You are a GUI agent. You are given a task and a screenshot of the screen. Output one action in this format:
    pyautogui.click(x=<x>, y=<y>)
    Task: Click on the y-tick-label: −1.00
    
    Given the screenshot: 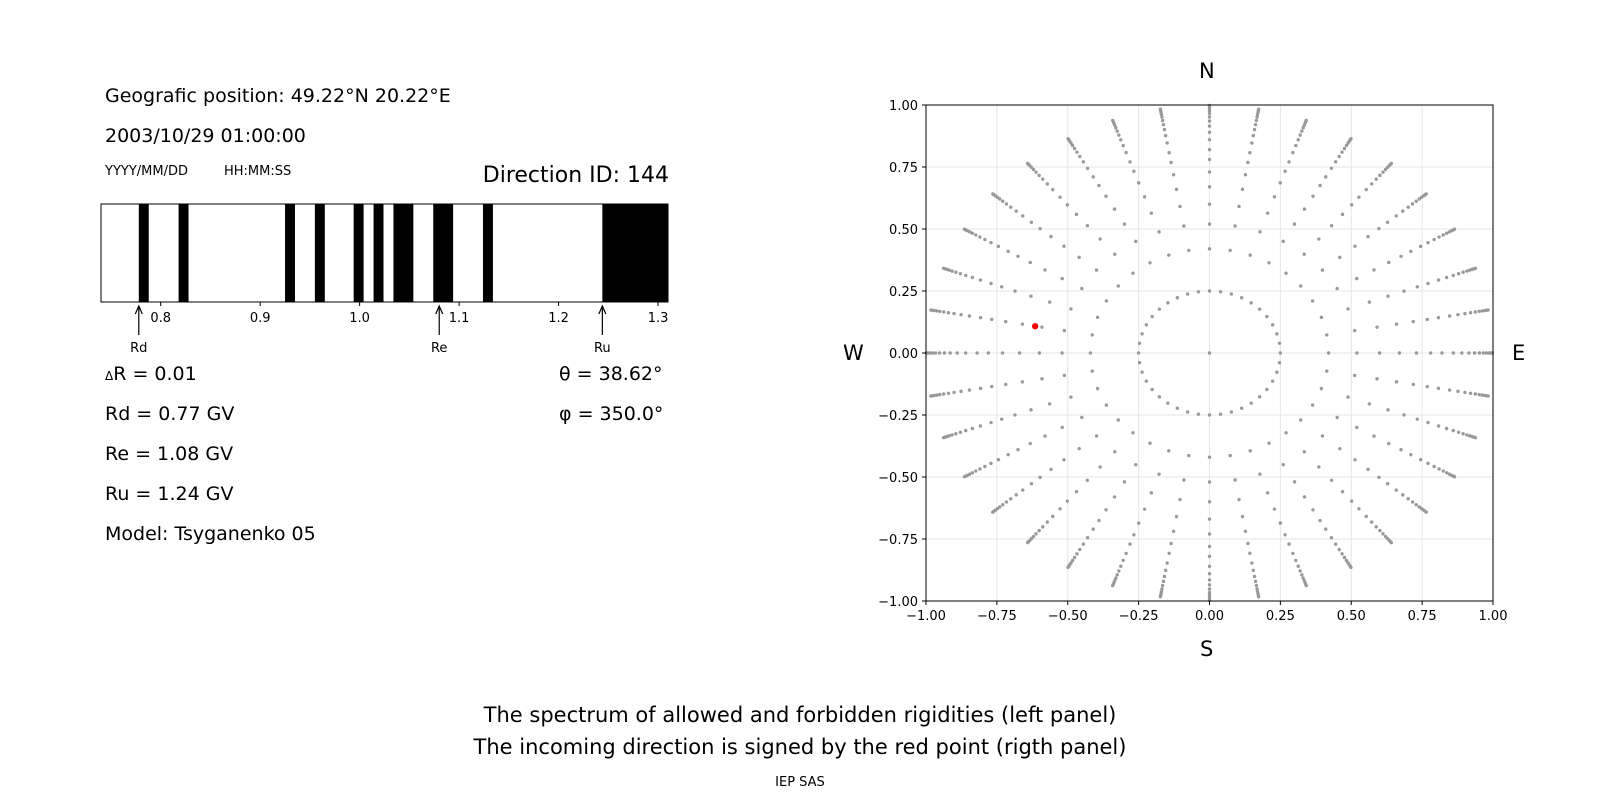 What is the action you would take?
    pyautogui.click(x=898, y=602)
    